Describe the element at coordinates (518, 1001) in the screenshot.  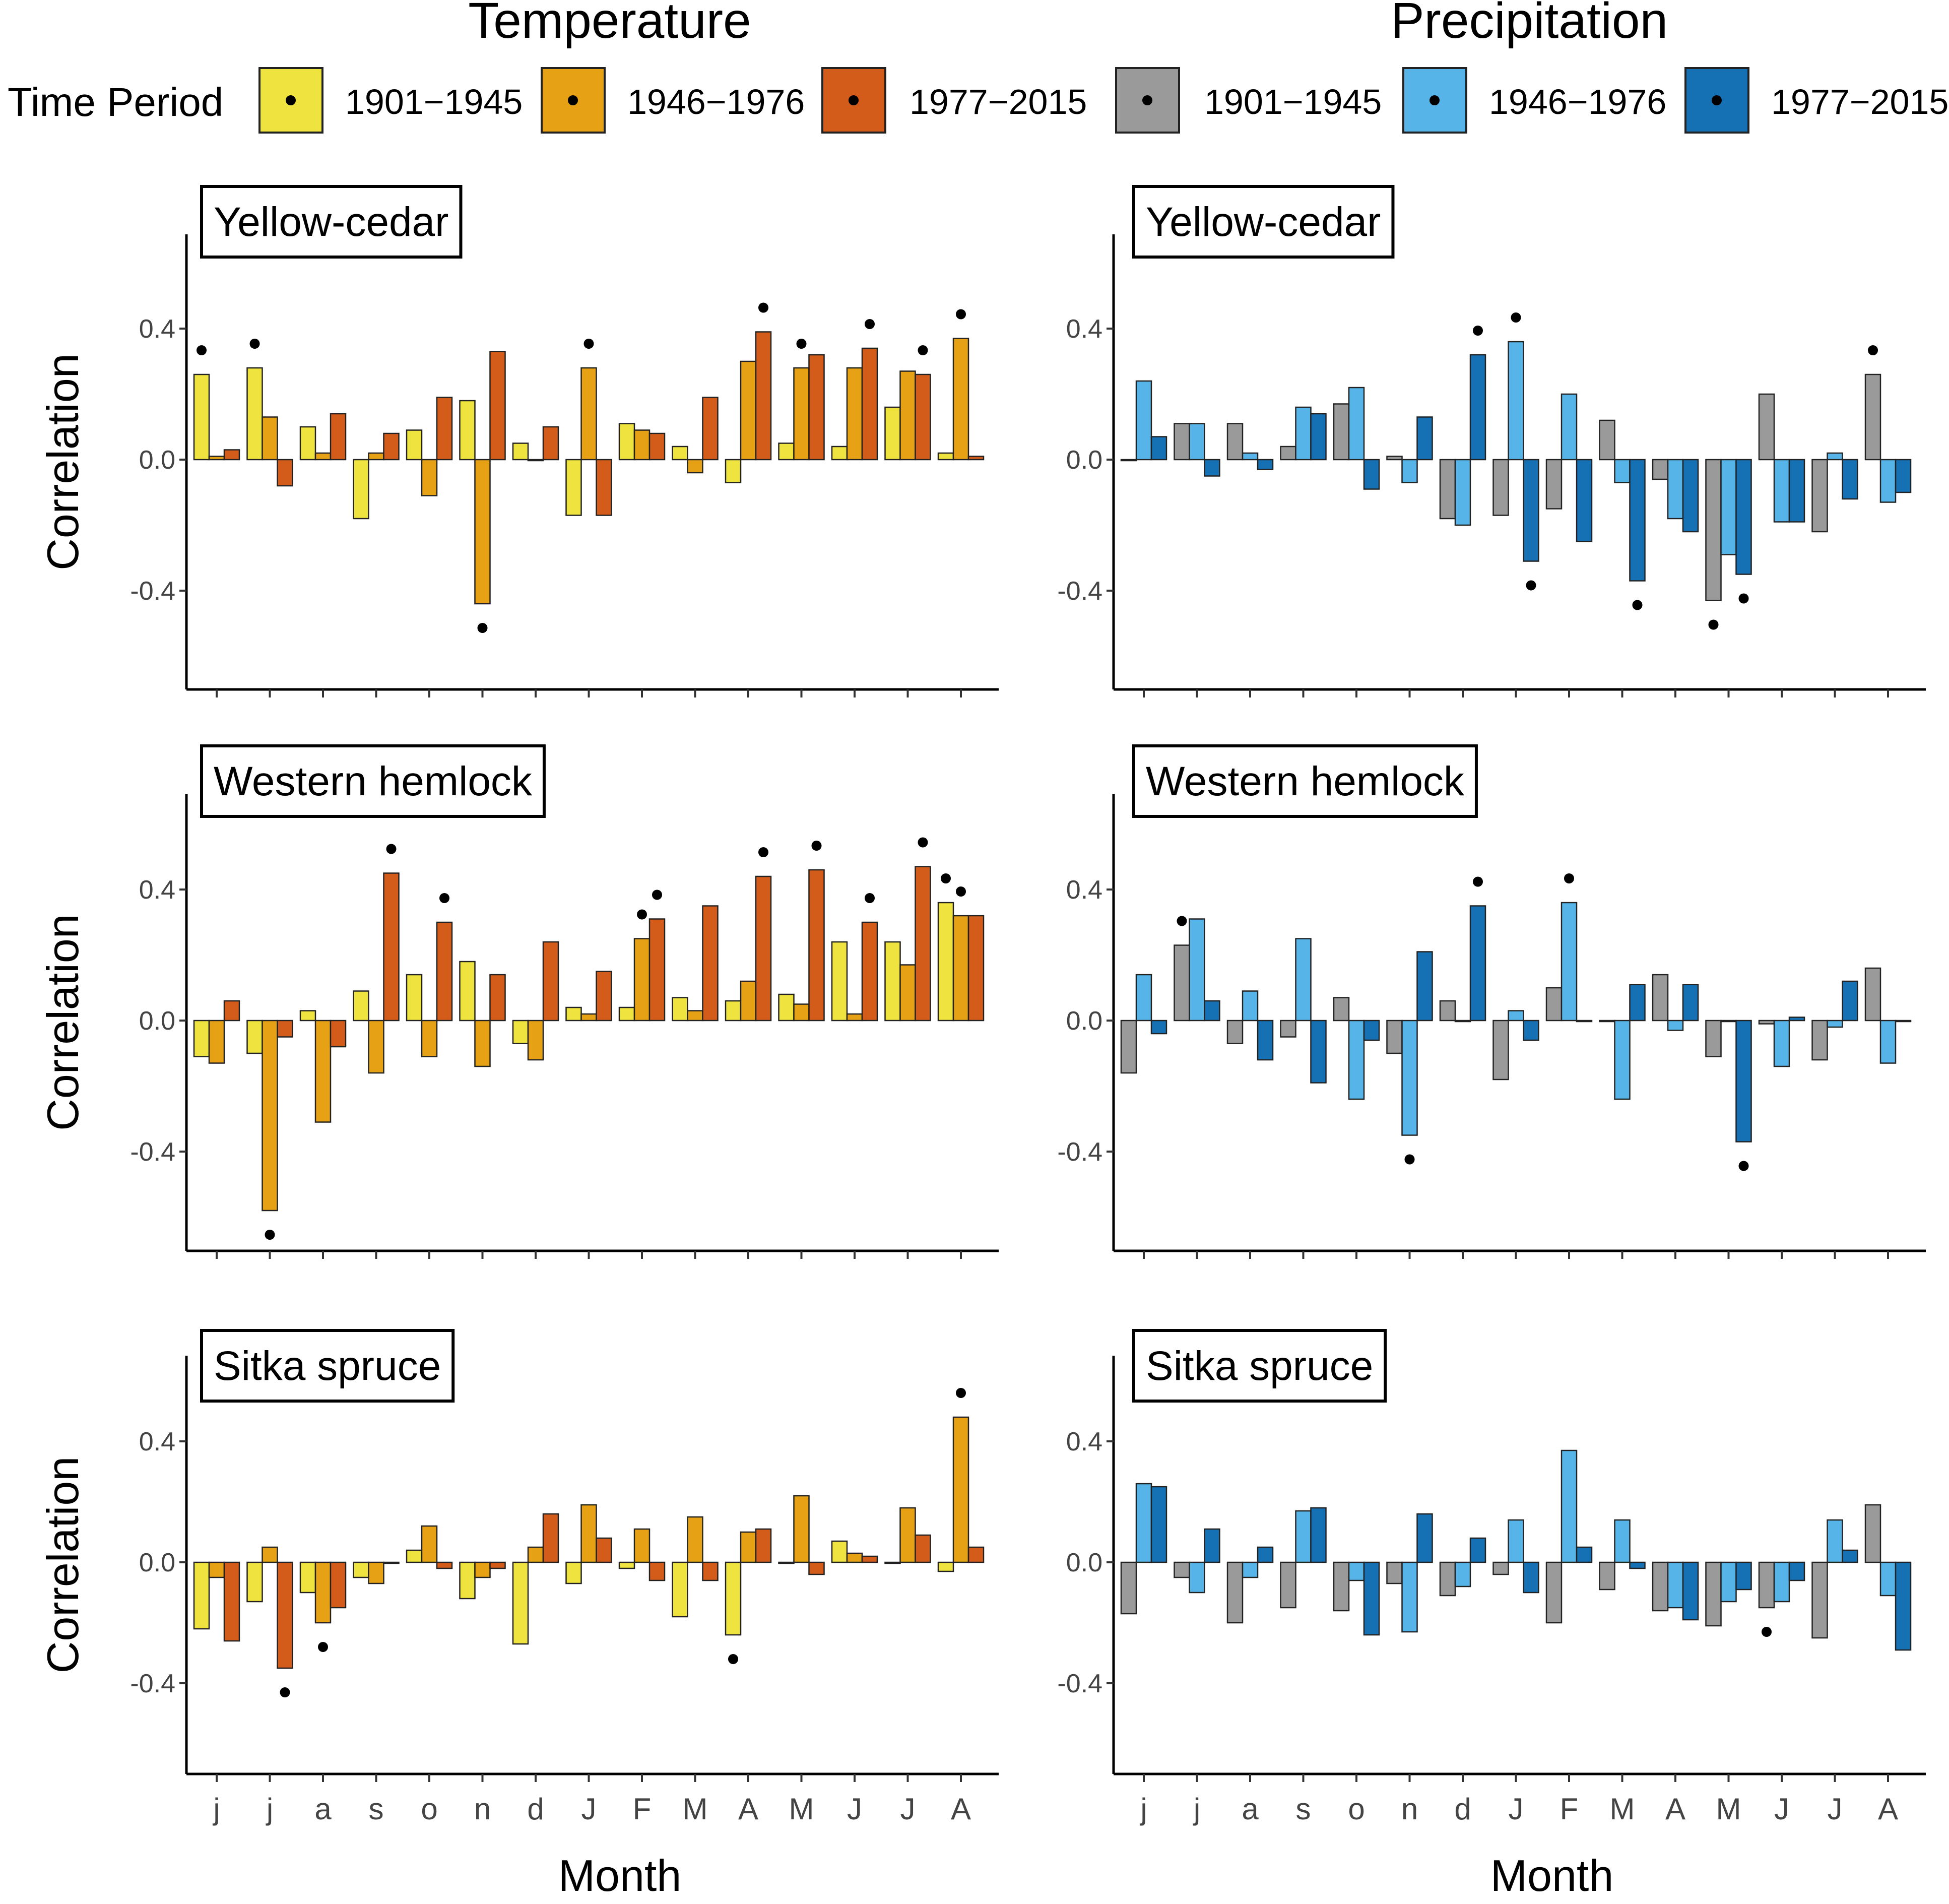
I see `panel-temperature-1: -0.4 0.0 0.4 Correlation Western hemlock` at that location.